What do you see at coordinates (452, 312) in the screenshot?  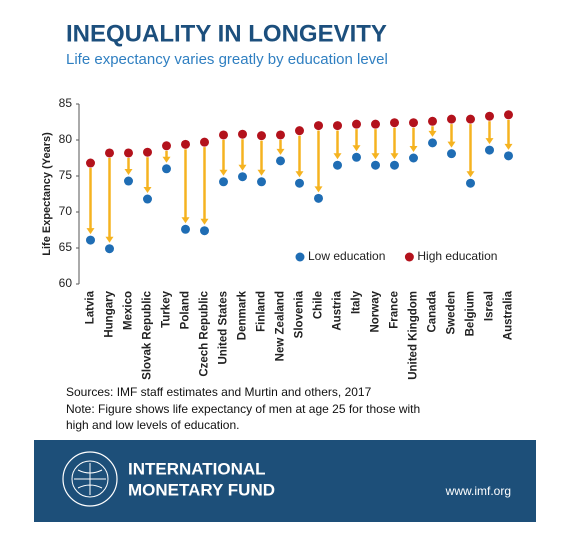 I see `x-tick-label: Sweden` at bounding box center [452, 312].